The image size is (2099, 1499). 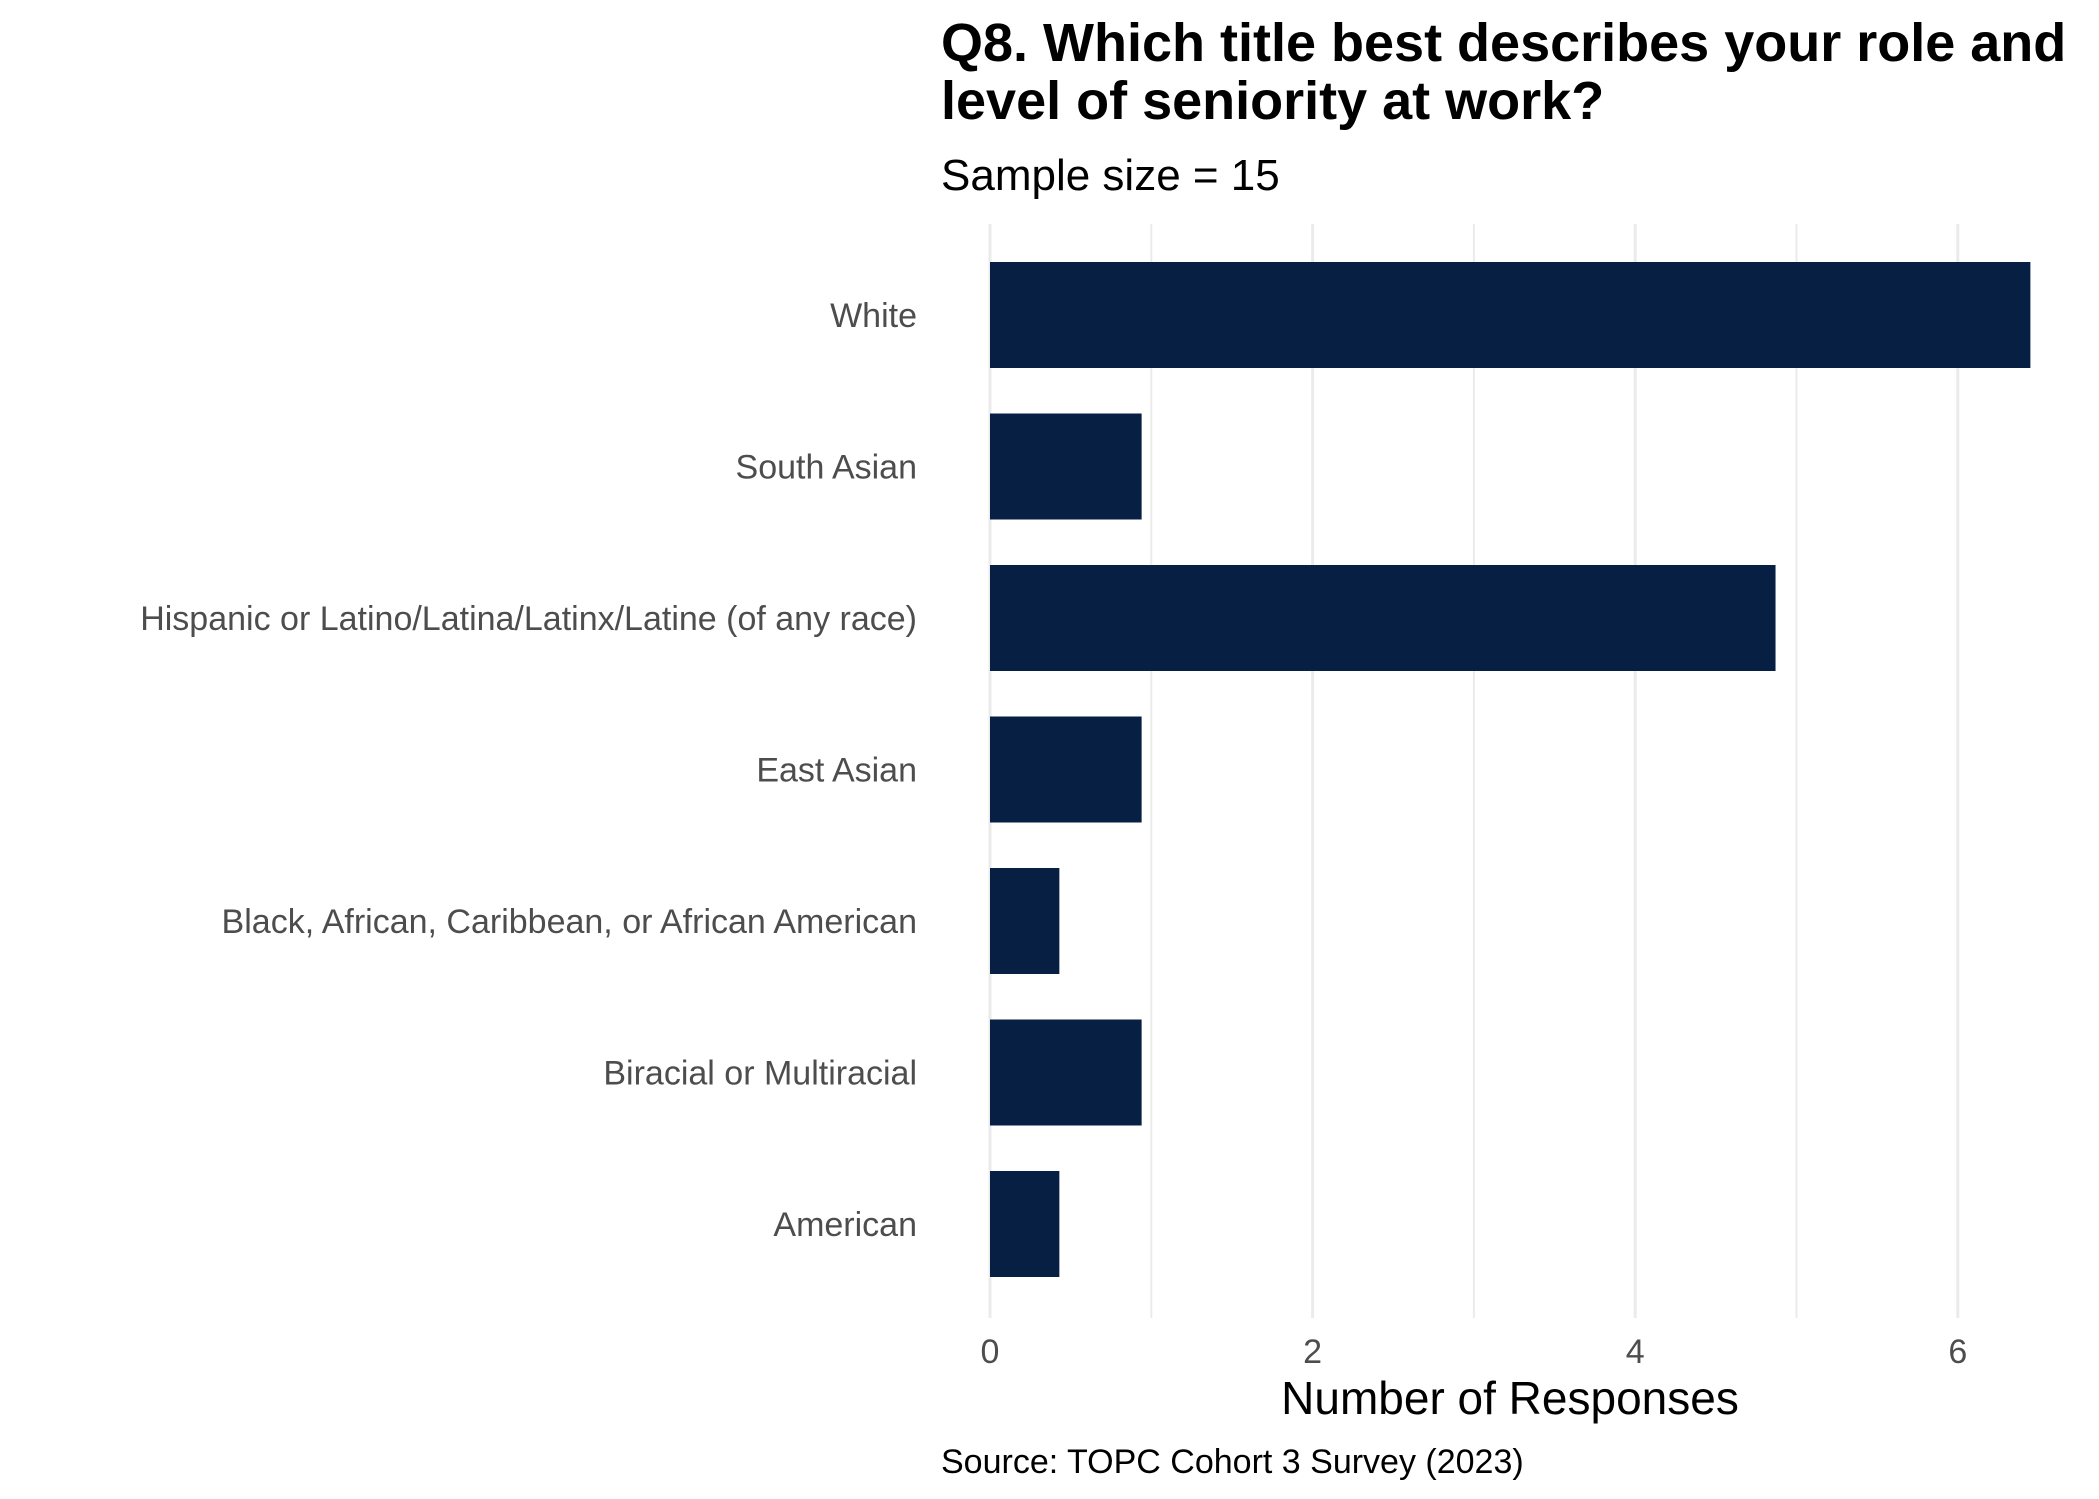 I want to click on chart-caption: Source: TOPC Cohort 3 Survey (2023), so click(x=1232, y=1462).